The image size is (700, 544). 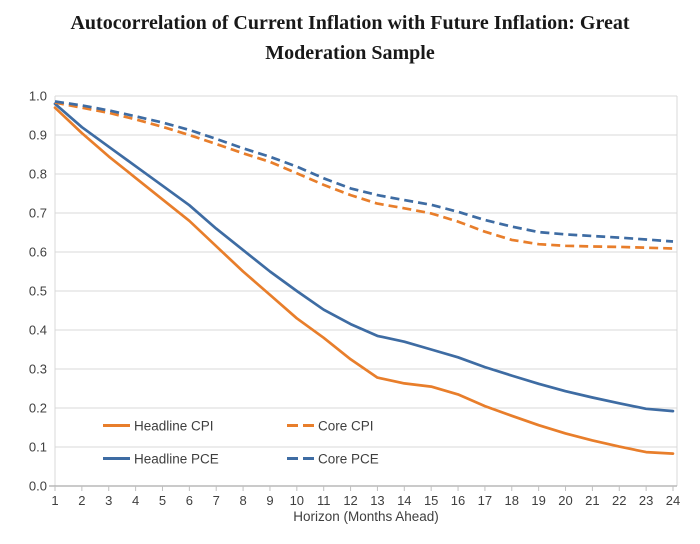 What do you see at coordinates (174, 426) in the screenshot?
I see `legend-label-headline-cpi: Headline CPI` at bounding box center [174, 426].